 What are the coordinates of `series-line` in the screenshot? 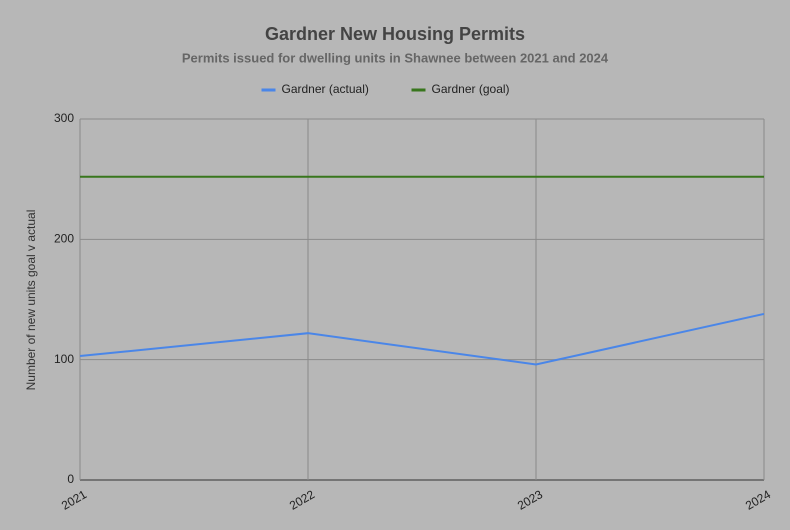 It's located at (422, 339).